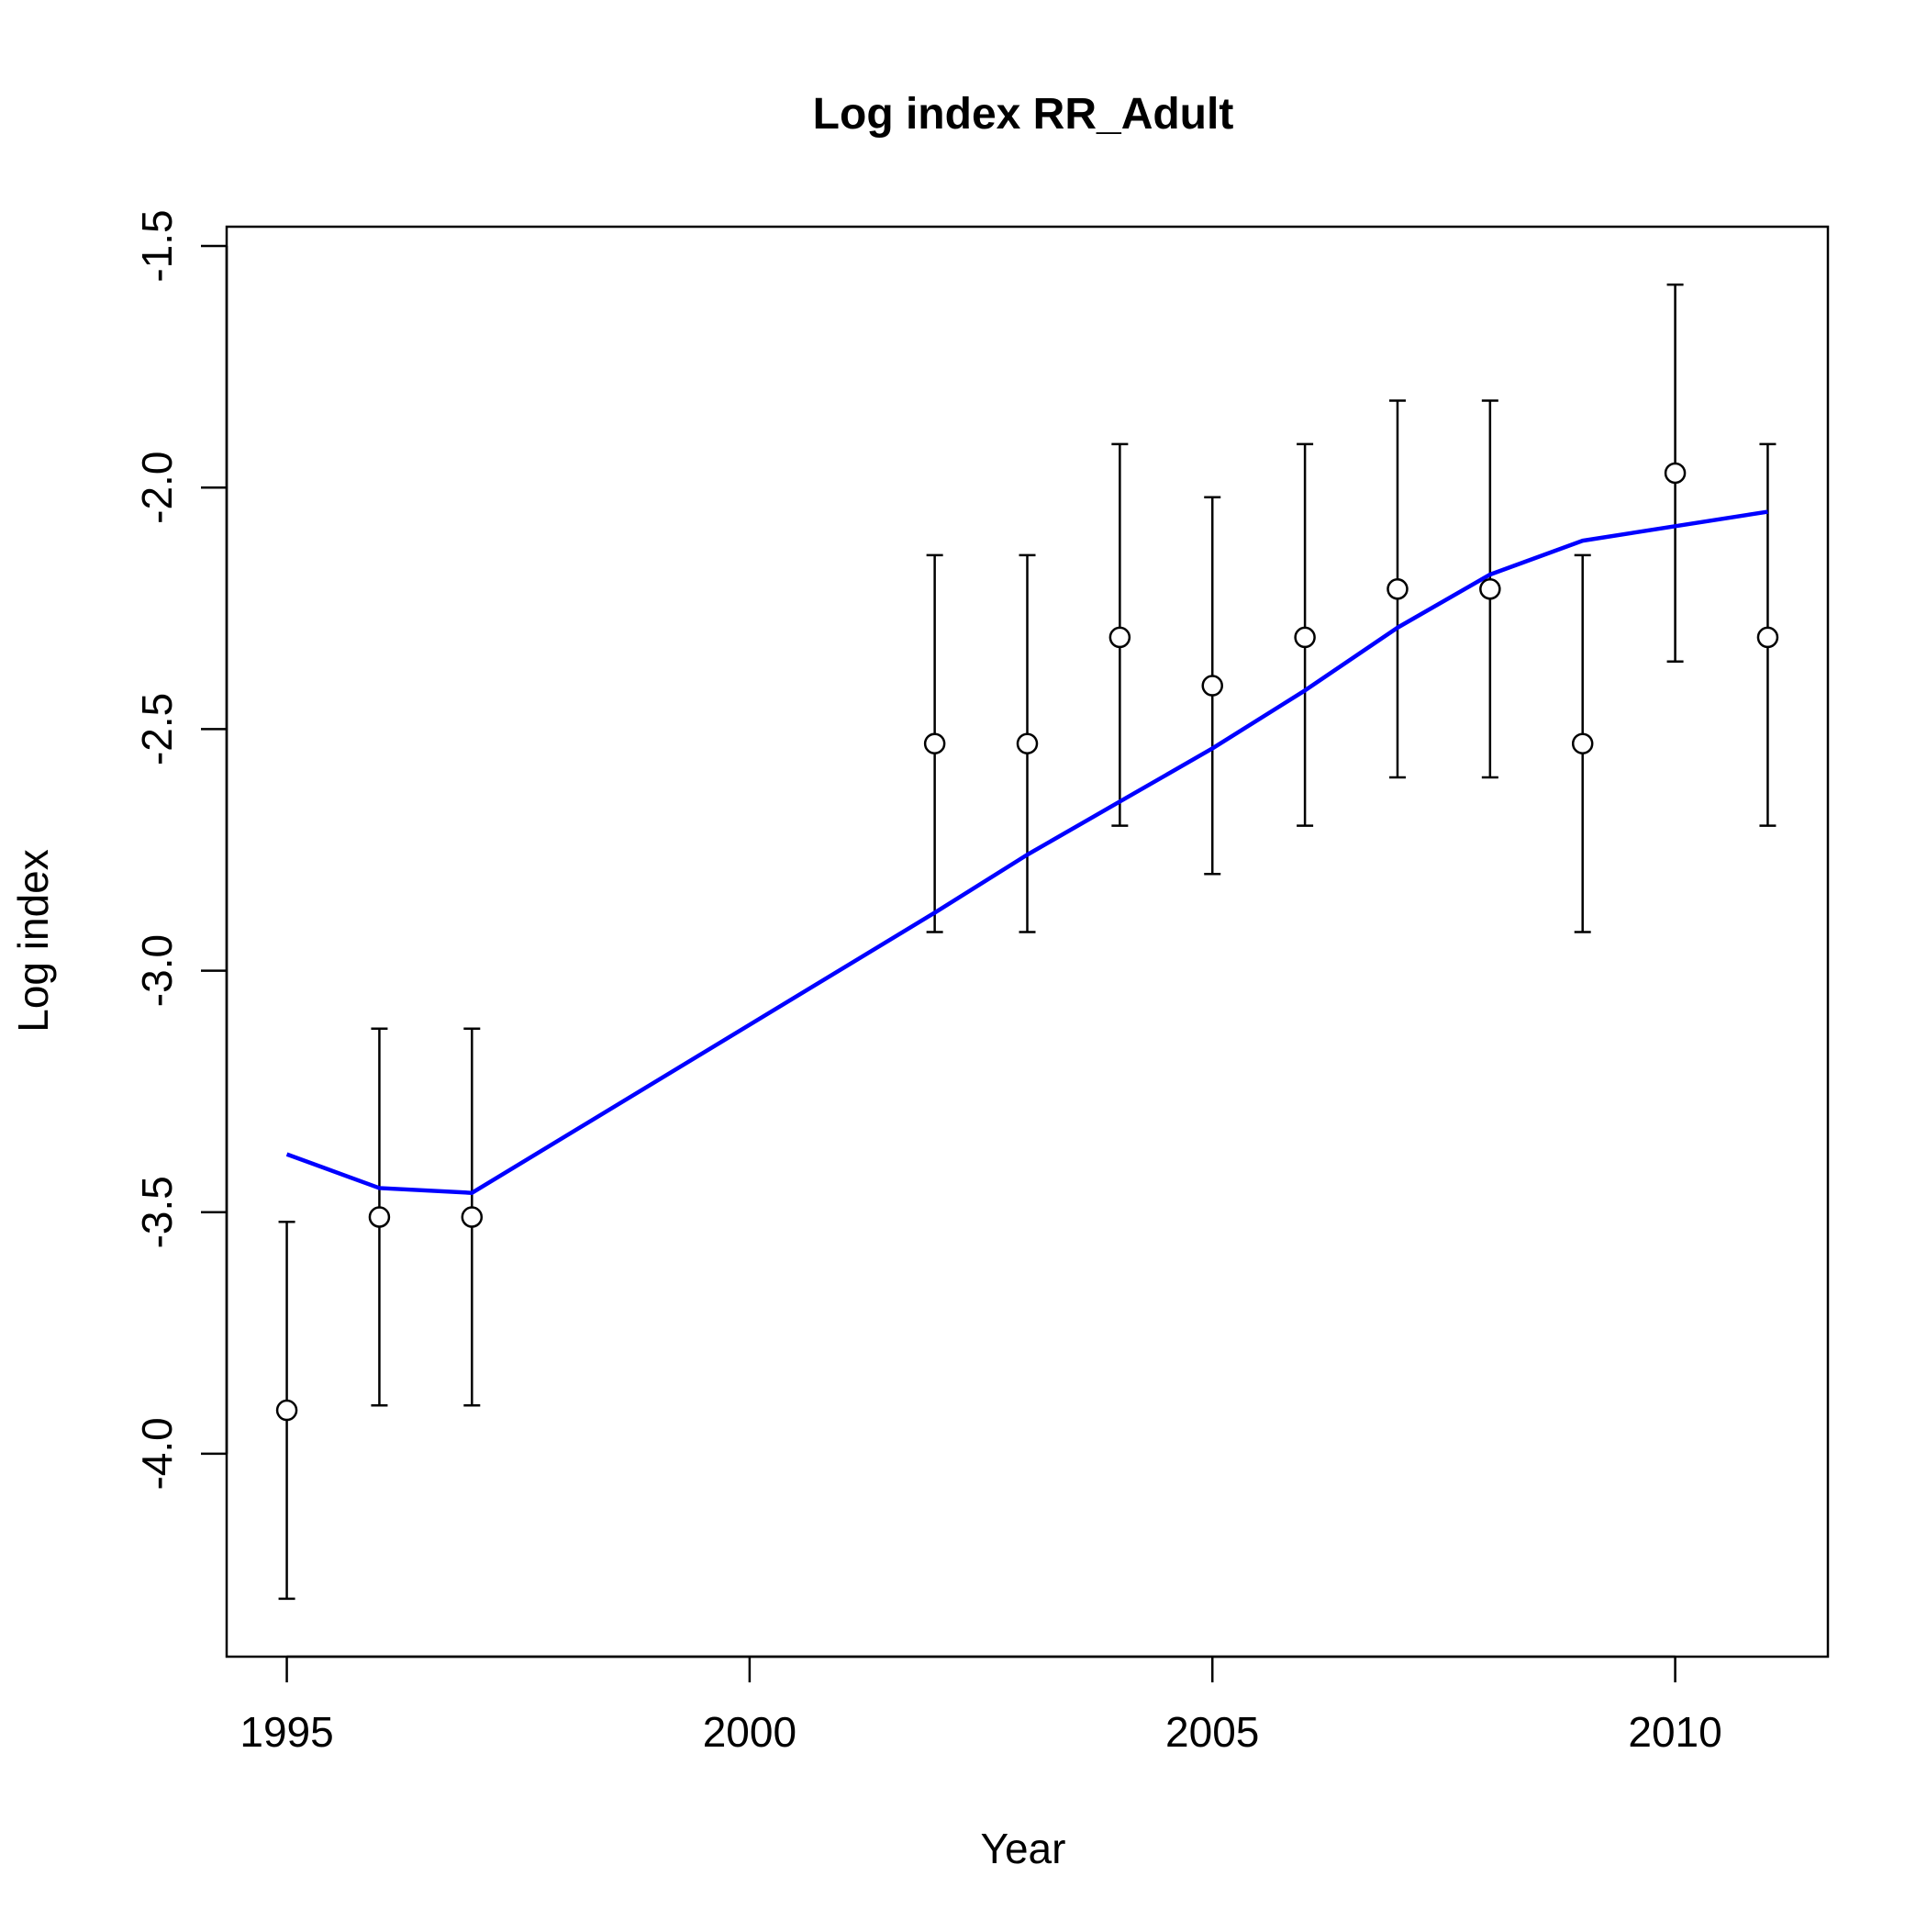 This screenshot has width=1927, height=1932. What do you see at coordinates (980, 1705) in the screenshot?
I see `x-axis: 1995 2000 2005 2010` at bounding box center [980, 1705].